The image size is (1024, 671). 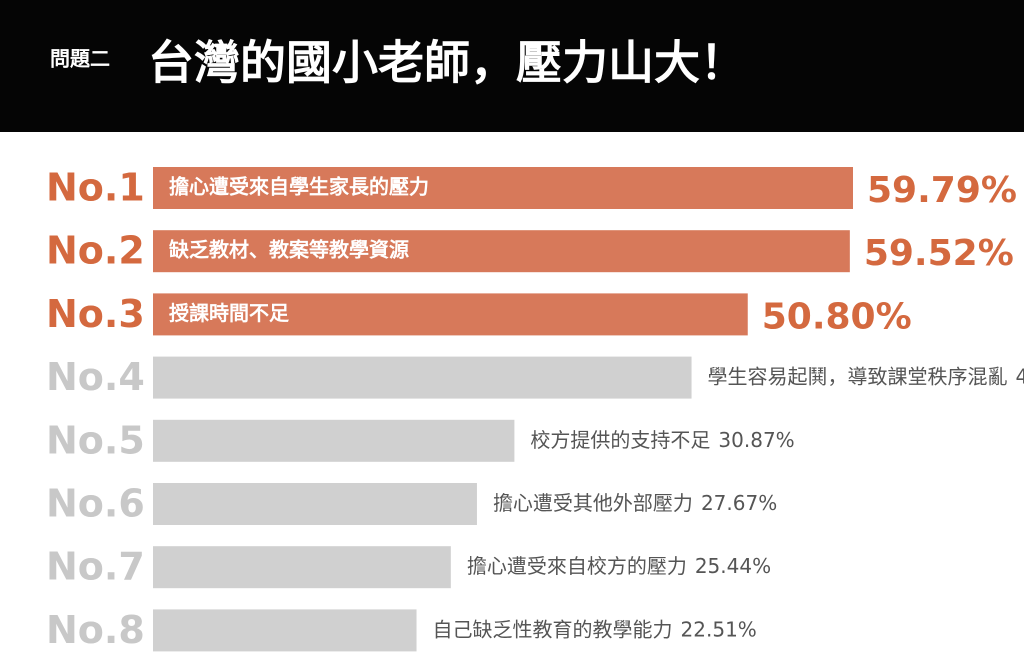 I want to click on value-label: 50.80%, so click(x=837, y=316).